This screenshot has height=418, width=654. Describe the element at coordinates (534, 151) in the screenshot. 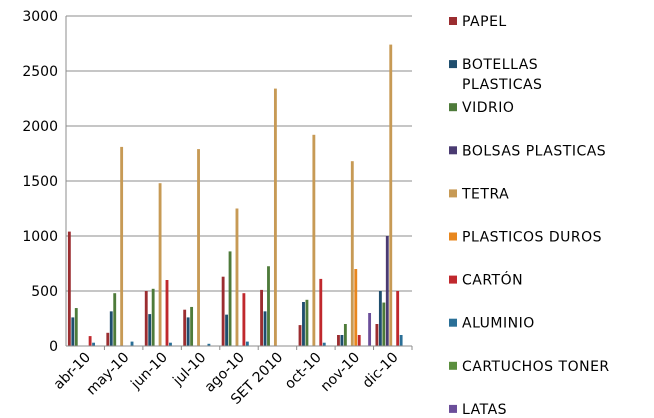

I see `legend-label: BOLSAS PLASTICAS` at that location.